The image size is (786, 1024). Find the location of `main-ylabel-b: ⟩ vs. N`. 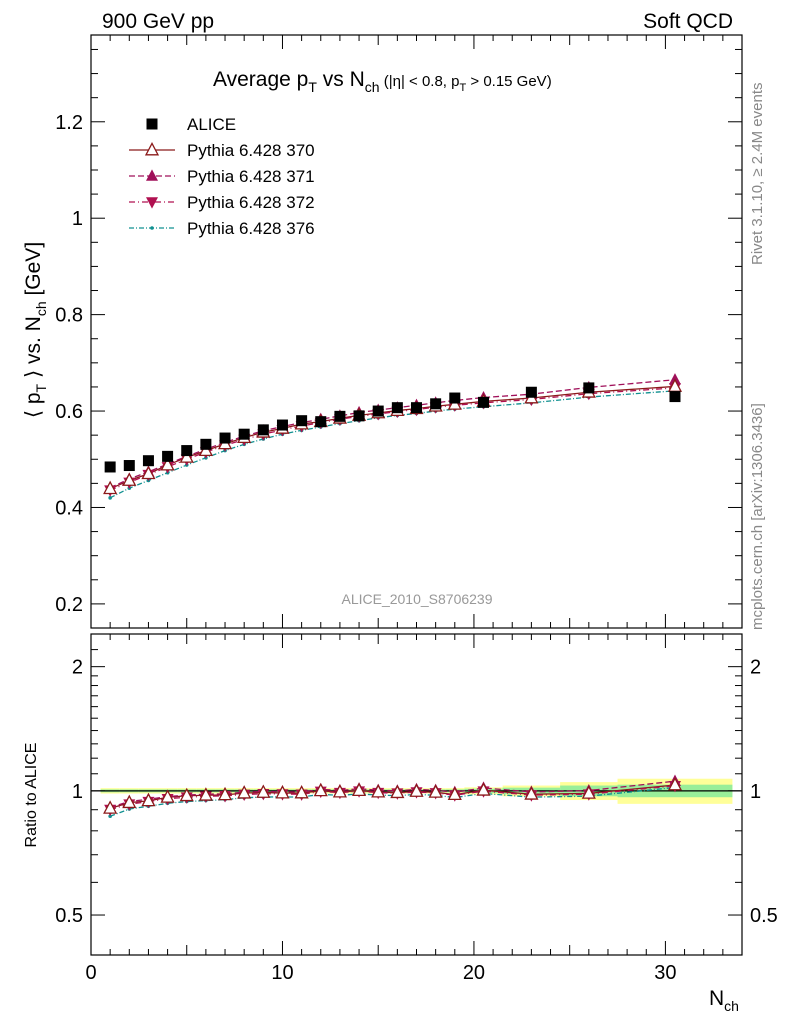

main-ylabel-b: ⟩ vs. N is located at coordinates (33, 350).